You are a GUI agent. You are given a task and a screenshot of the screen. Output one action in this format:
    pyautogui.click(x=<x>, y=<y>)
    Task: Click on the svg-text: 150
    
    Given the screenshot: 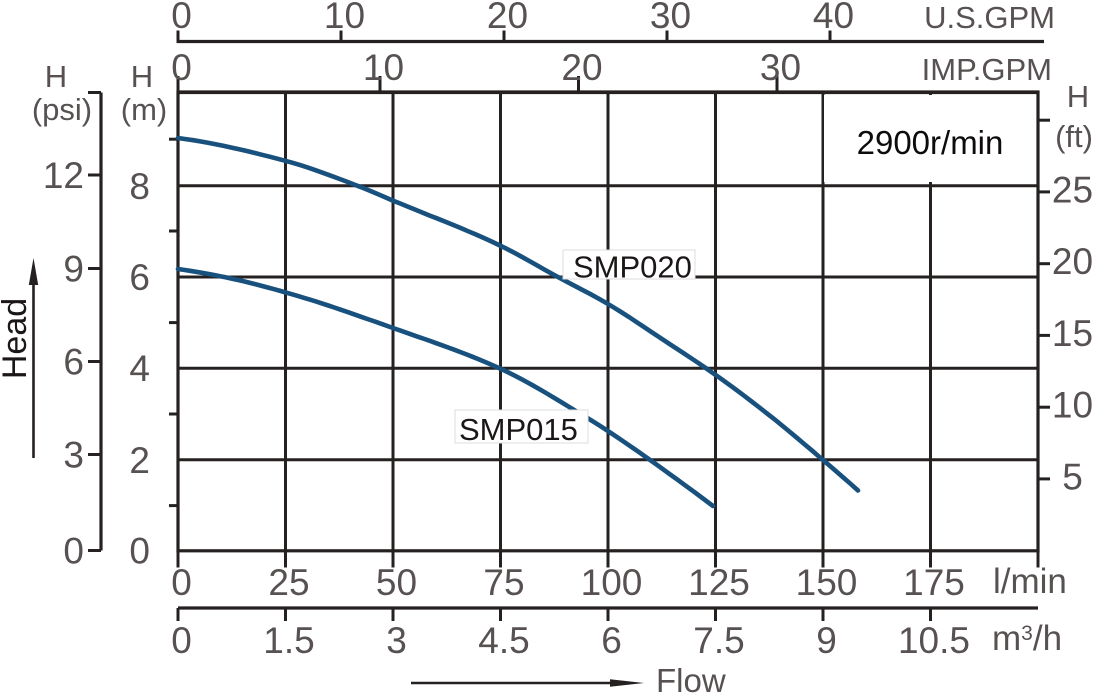 What is the action you would take?
    pyautogui.click(x=827, y=582)
    